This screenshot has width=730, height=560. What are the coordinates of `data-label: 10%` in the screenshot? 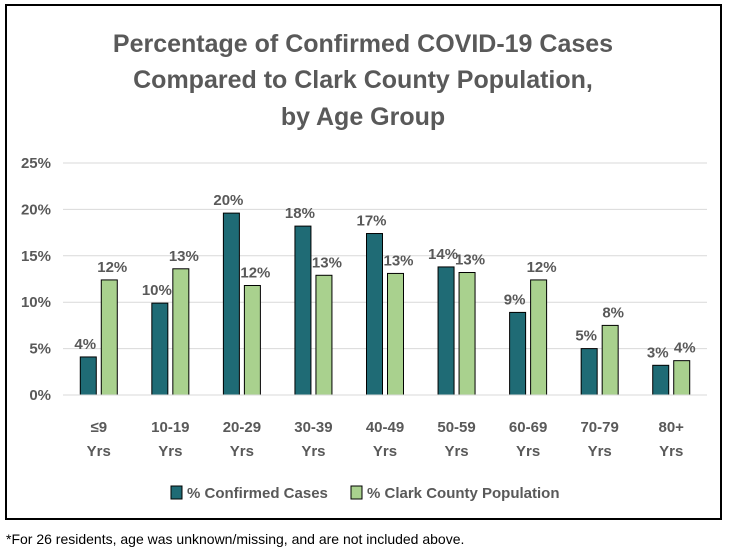 It's located at (157, 290).